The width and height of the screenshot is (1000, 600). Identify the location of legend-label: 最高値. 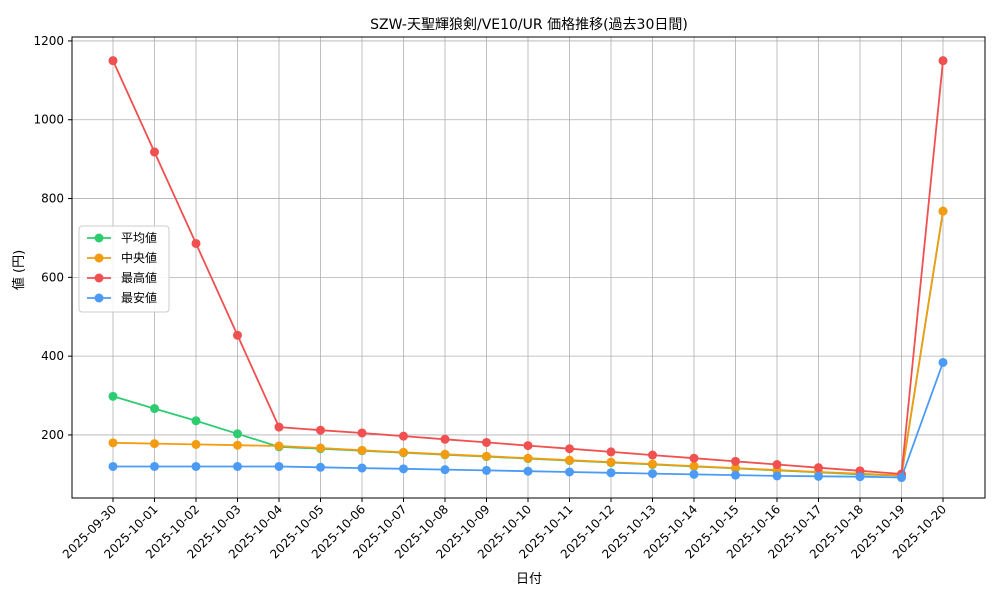
(139, 277).